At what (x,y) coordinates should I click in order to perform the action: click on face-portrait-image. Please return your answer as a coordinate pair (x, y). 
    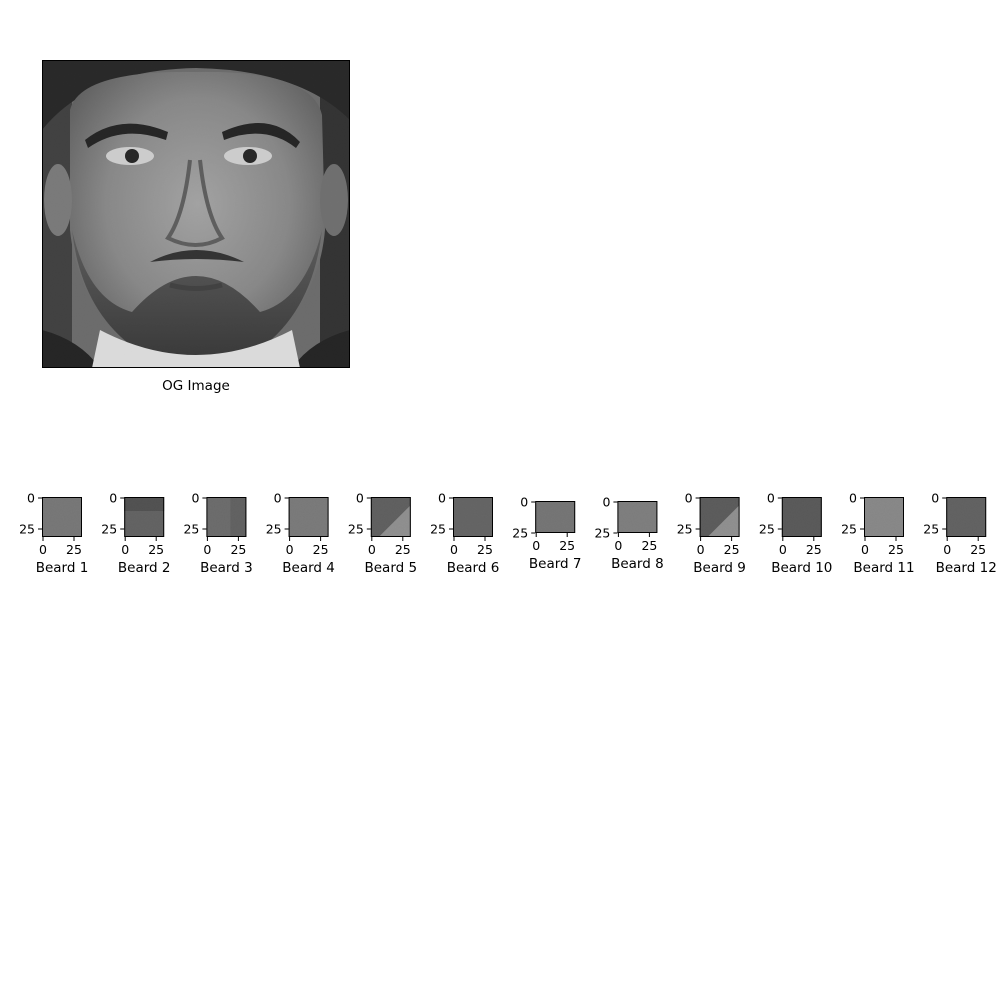
    Looking at the image, I should click on (196, 214).